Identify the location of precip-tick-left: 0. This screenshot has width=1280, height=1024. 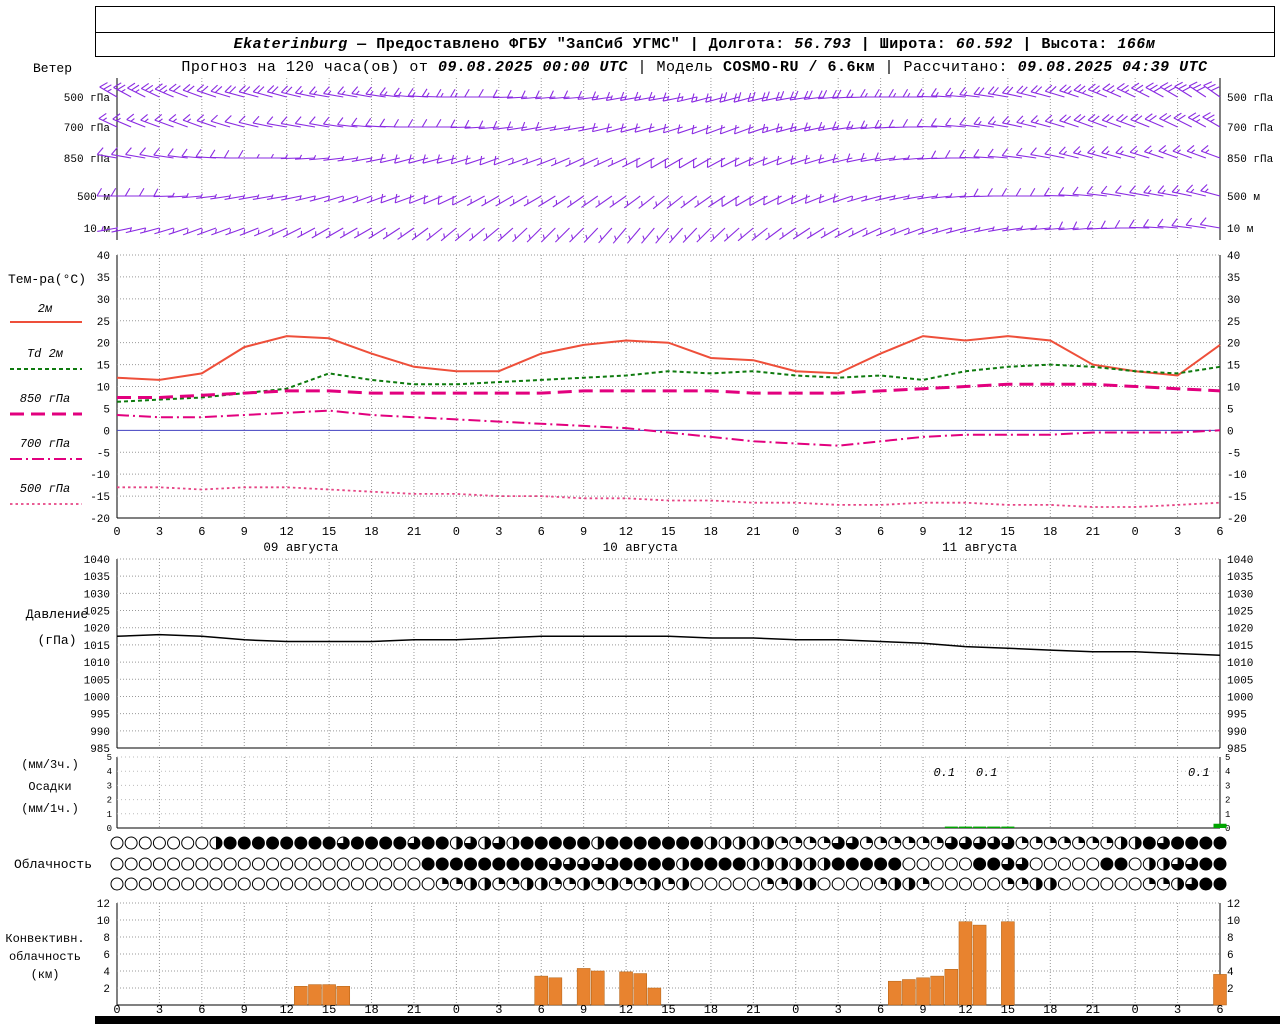
(109, 829).